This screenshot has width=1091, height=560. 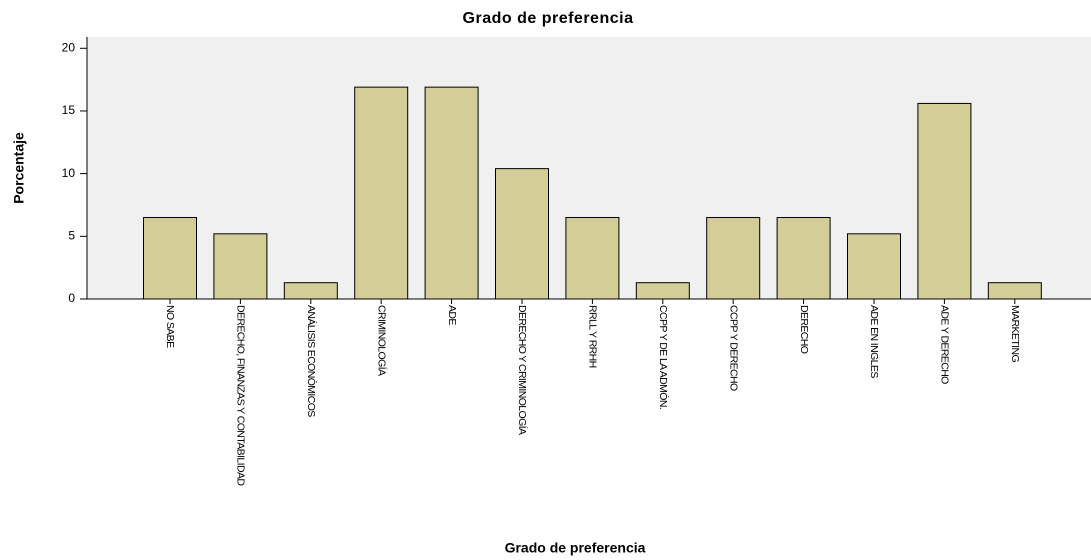 I want to click on y-tick-label: 0, so click(x=71, y=298).